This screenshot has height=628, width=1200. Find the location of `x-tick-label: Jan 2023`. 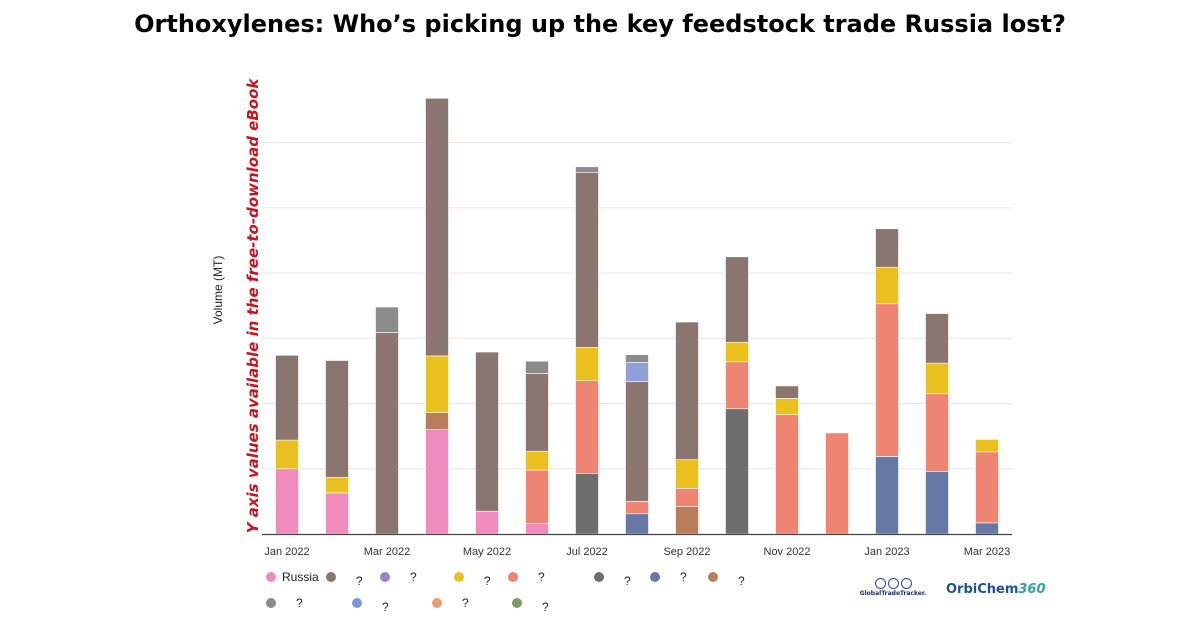

x-tick-label: Jan 2023 is located at coordinates (886, 552).